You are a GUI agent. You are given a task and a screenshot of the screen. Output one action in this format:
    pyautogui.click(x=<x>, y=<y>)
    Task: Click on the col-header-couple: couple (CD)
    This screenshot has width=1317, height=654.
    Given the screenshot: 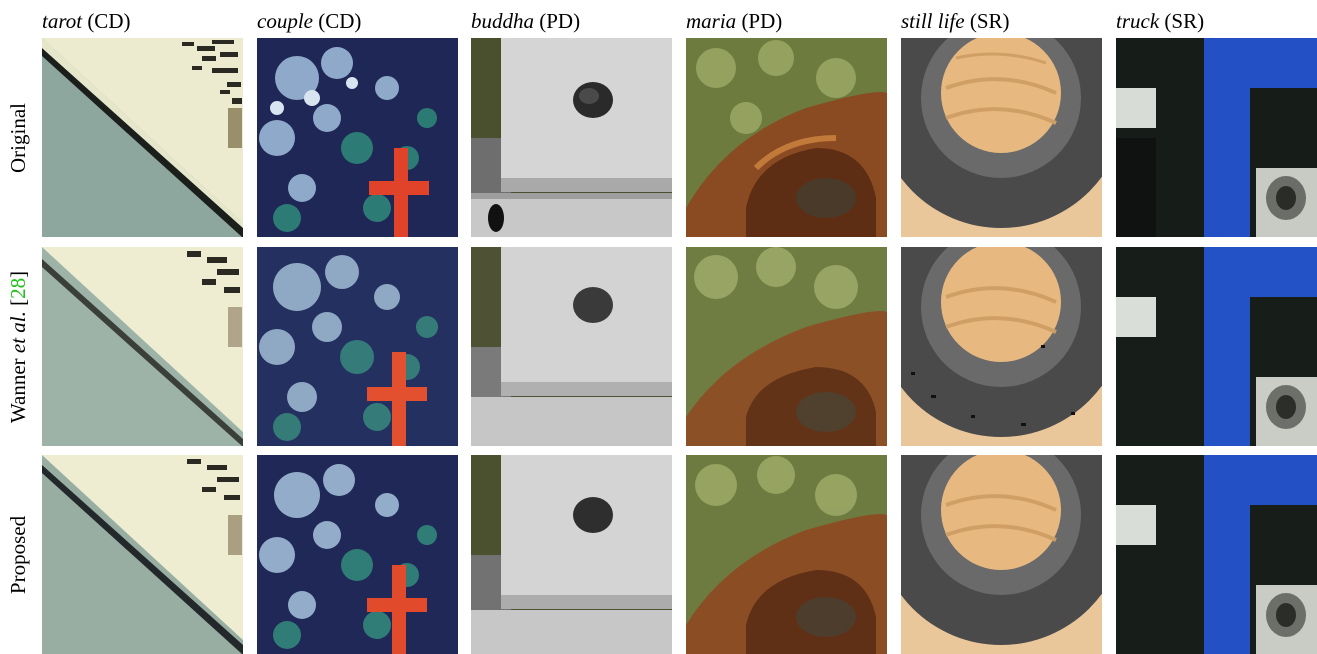 What is the action you would take?
    pyautogui.click(x=309, y=21)
    